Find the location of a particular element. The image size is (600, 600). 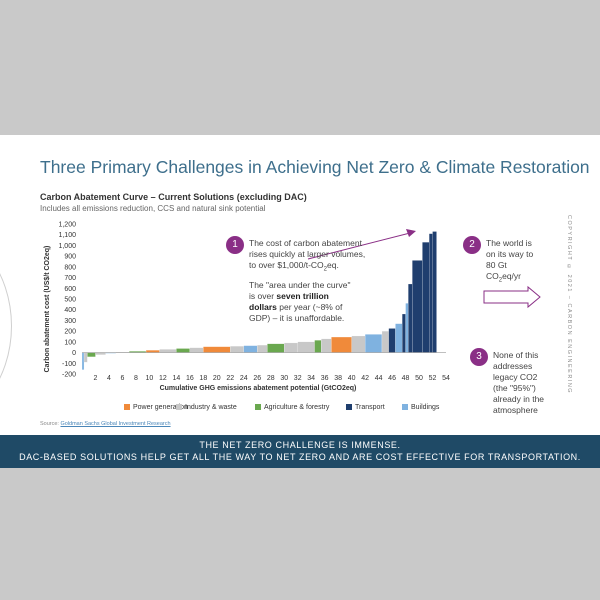

y-tick-label: 200 is located at coordinates (70, 332).